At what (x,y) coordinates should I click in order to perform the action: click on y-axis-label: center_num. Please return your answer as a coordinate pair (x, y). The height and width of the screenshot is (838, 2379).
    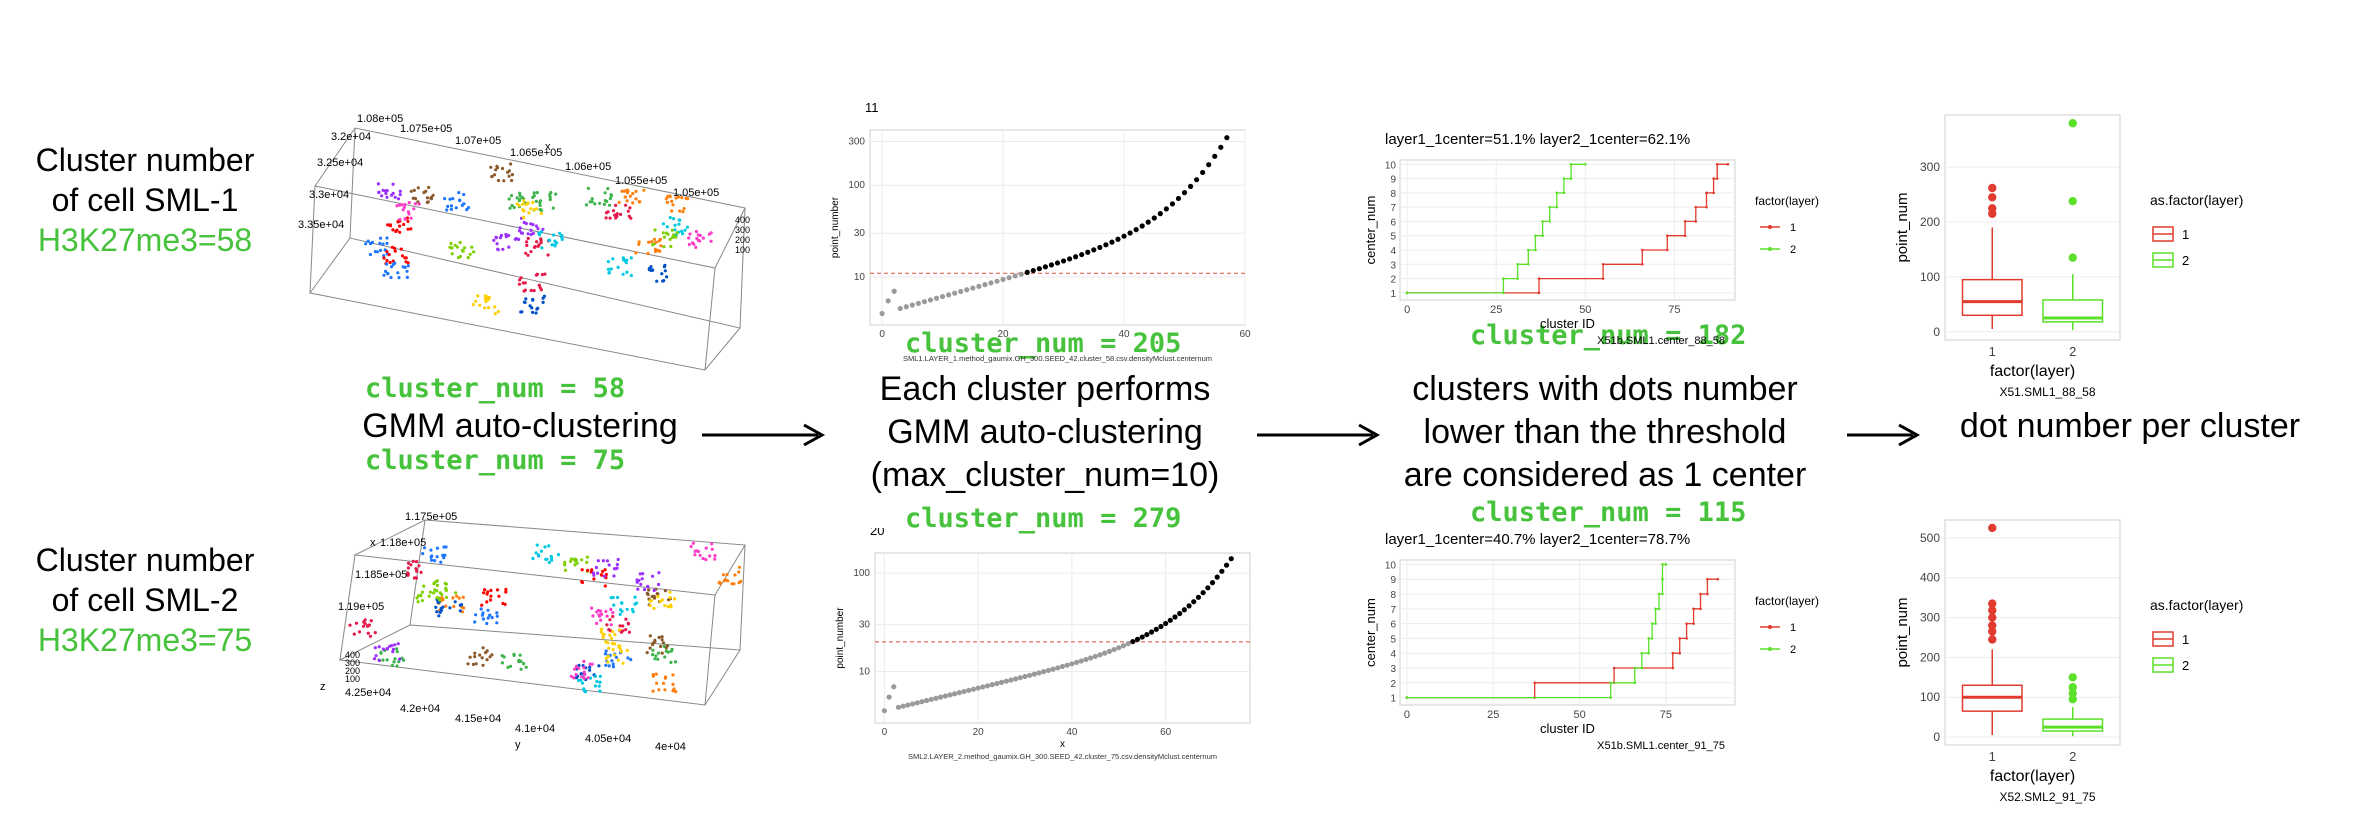
    Looking at the image, I should click on (1370, 632).